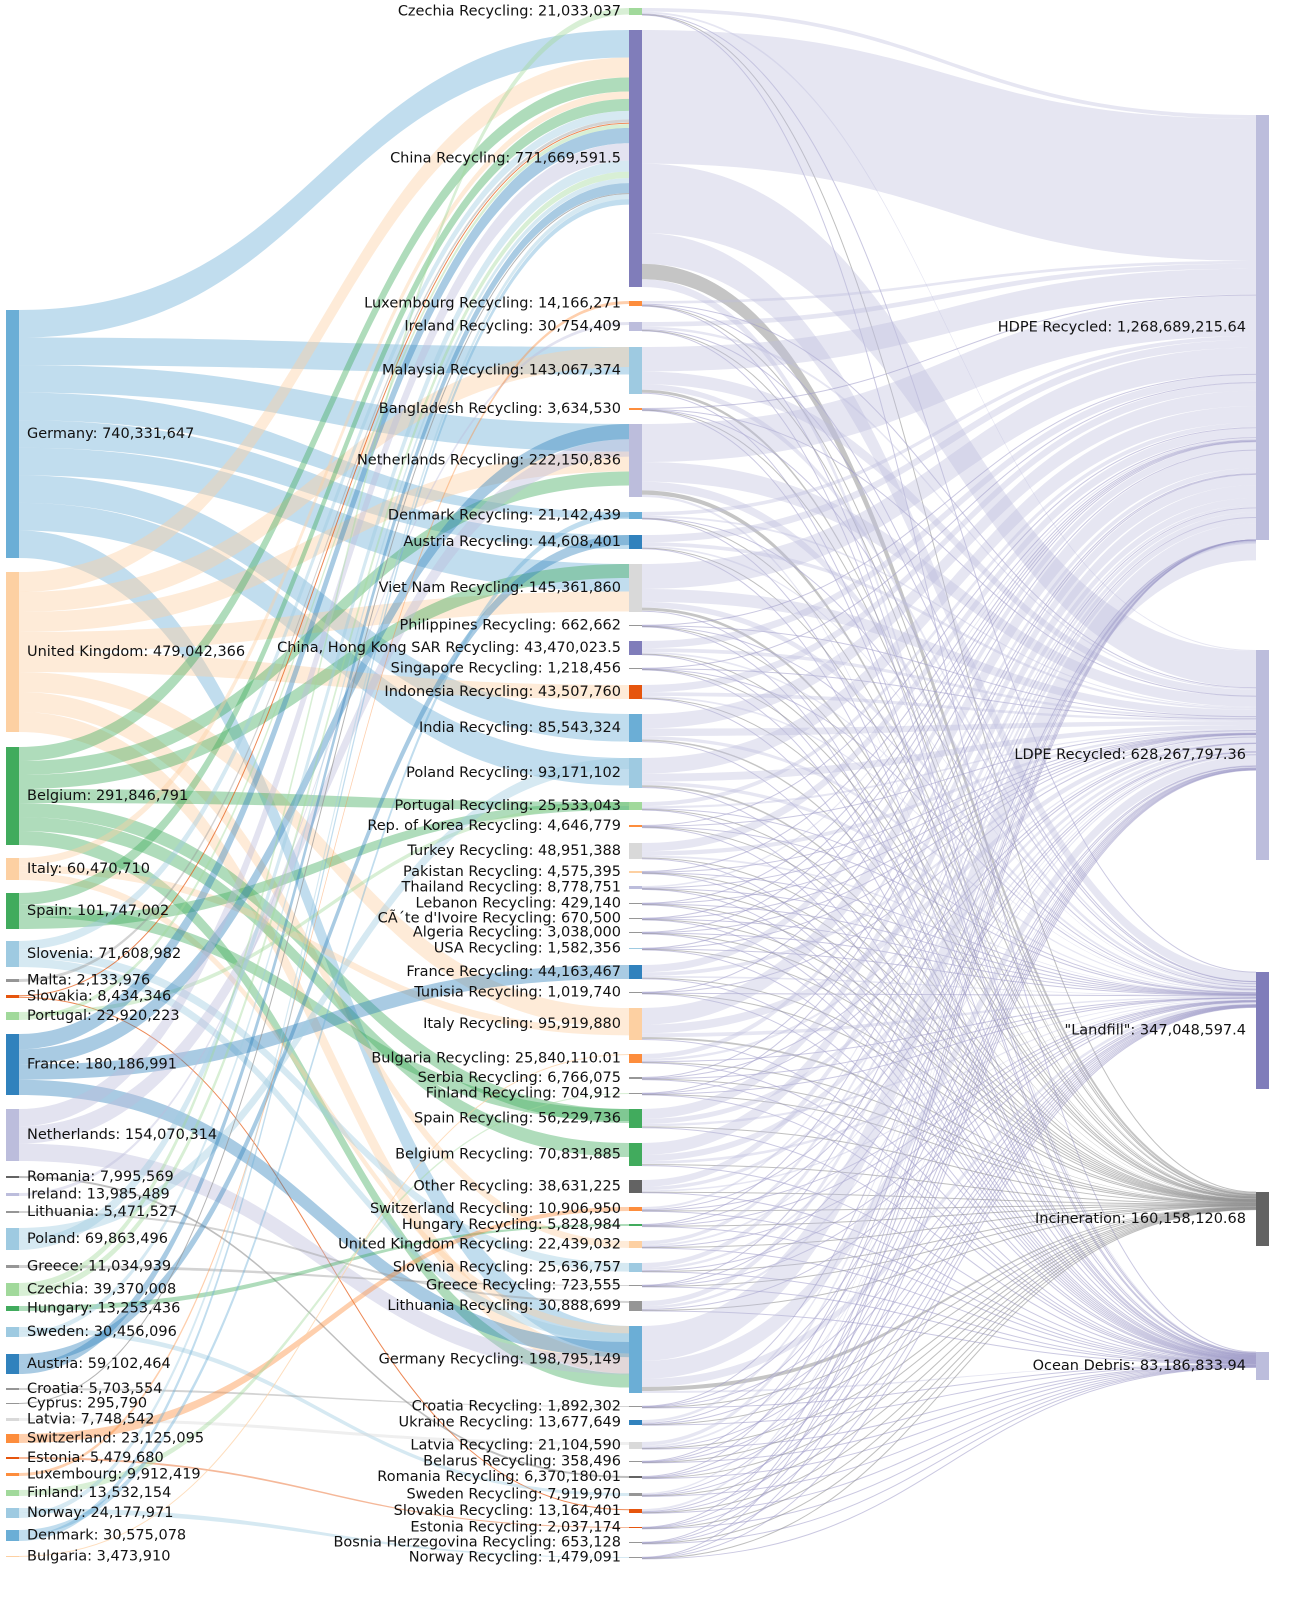 This screenshot has width=1300, height=1605. I want to click on node-bulgaria, so click(12, 1556).